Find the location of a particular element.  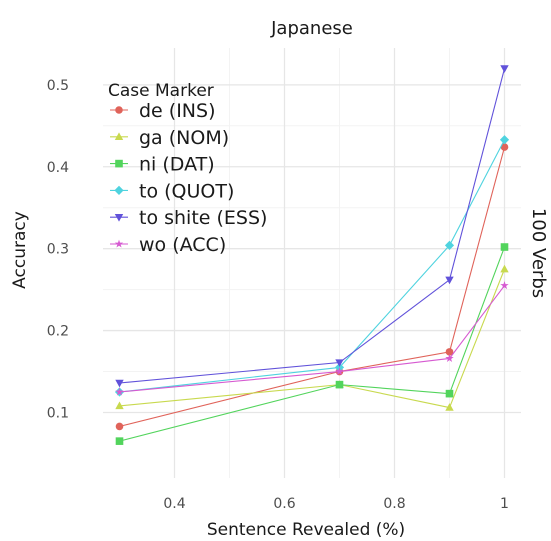

x-tick-label: 0.8 is located at coordinates (394, 504).